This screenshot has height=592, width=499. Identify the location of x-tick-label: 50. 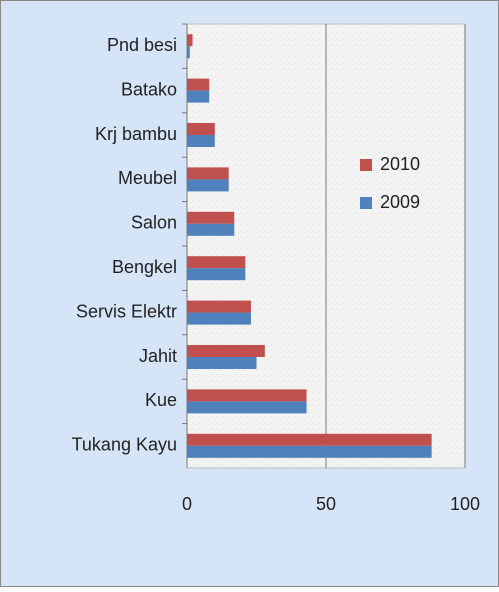
(326, 504).